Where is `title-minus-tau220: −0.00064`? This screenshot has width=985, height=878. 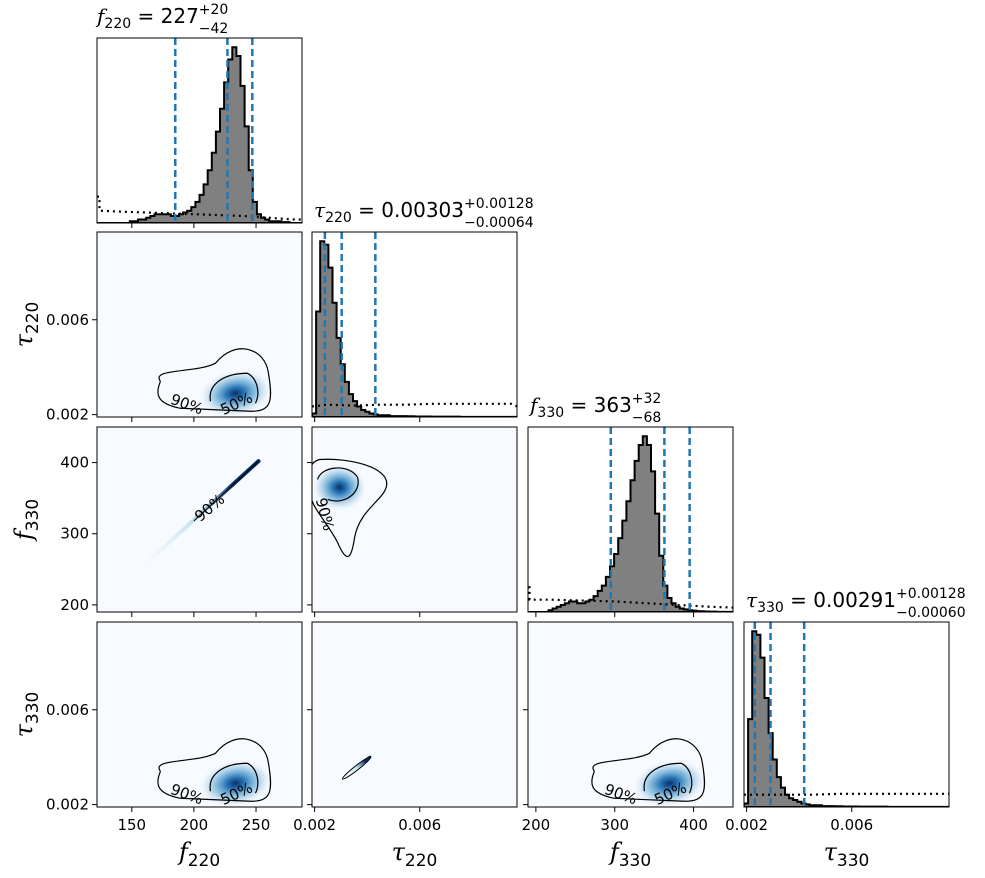 title-minus-tau220: −0.00064 is located at coordinates (499, 223).